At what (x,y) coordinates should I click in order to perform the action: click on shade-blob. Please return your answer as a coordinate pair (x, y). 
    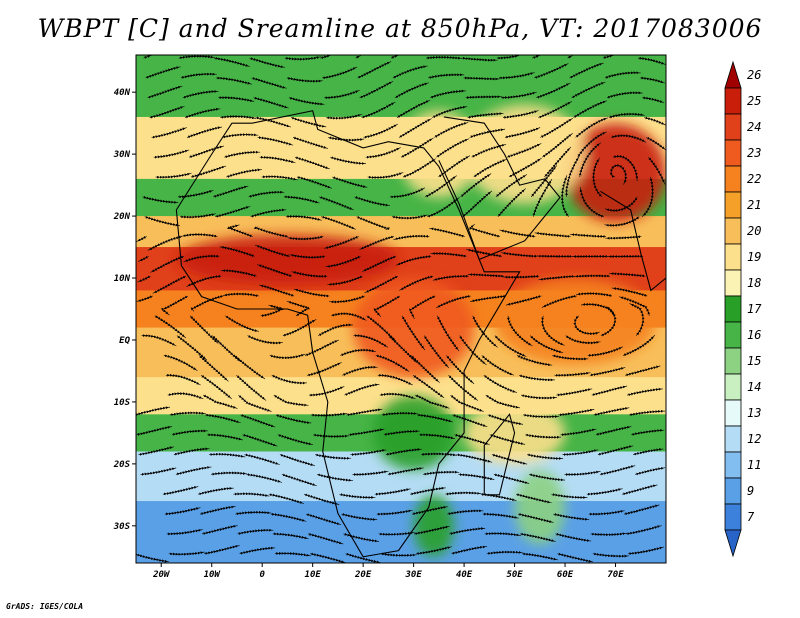
    Looking at the image, I should click on (414, 328).